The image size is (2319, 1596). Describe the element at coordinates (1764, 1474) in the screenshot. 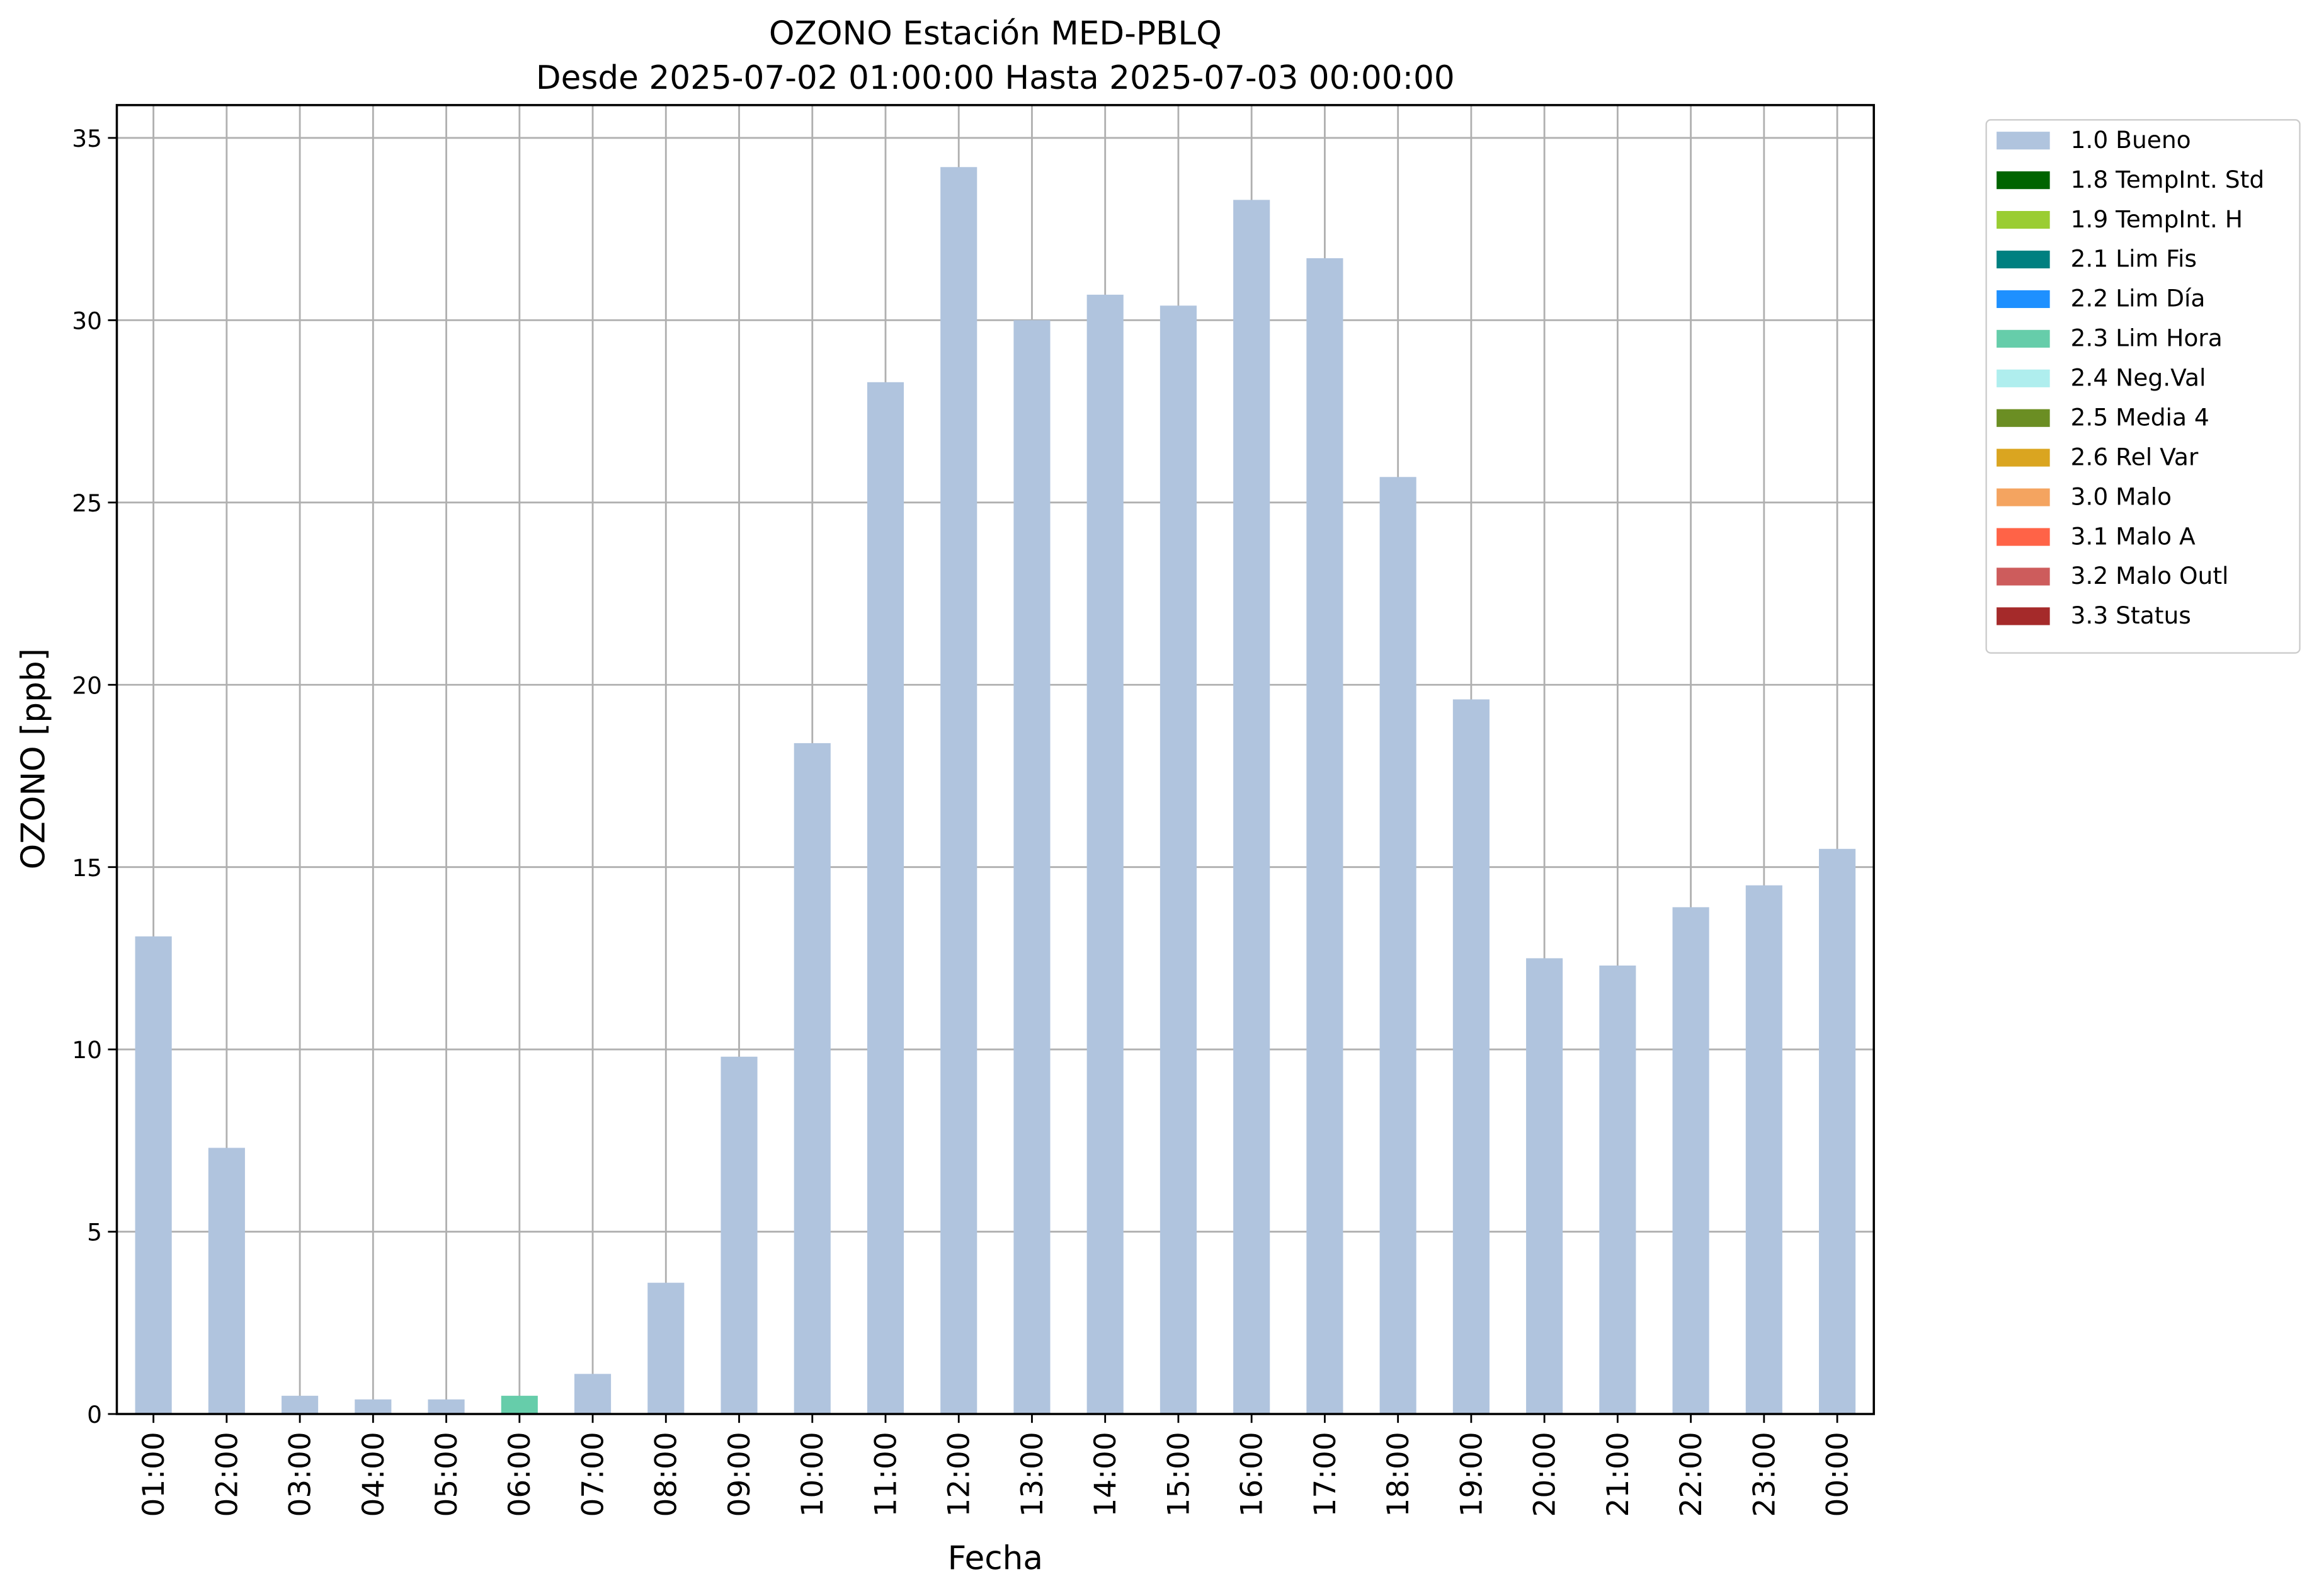

I see `x-tick-label: 23:00` at that location.